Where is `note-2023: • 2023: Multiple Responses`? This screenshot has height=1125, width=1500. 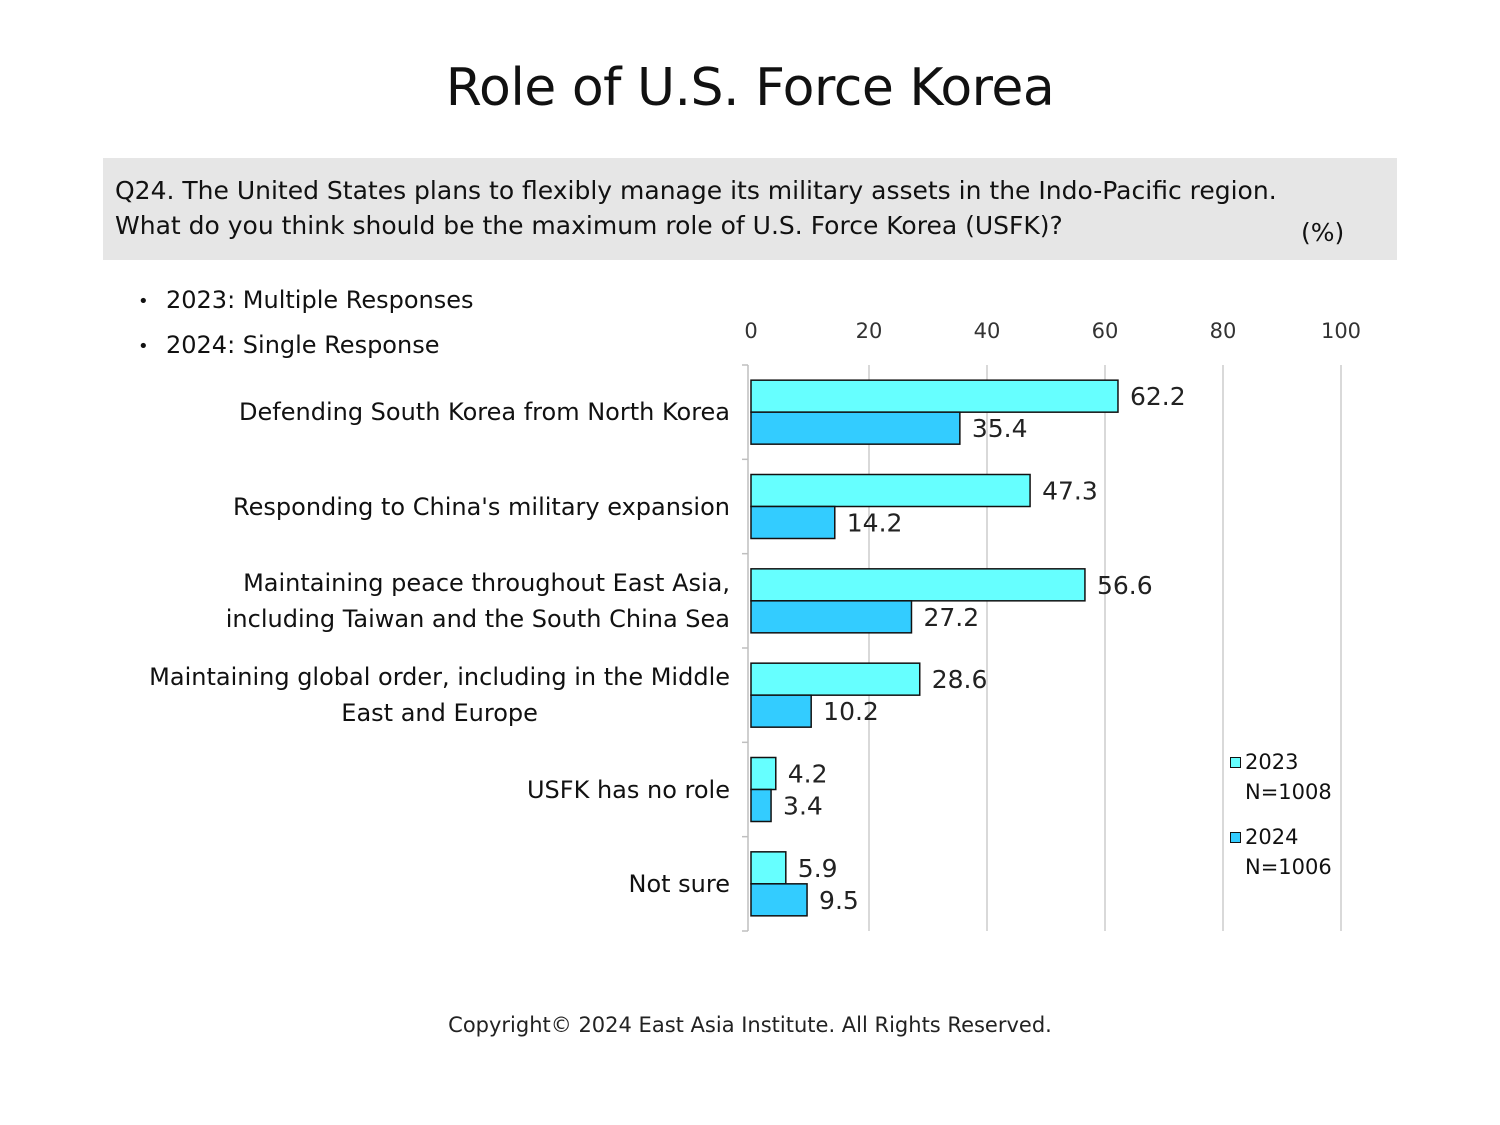 note-2023: • 2023: Multiple Responses is located at coordinates (306, 300).